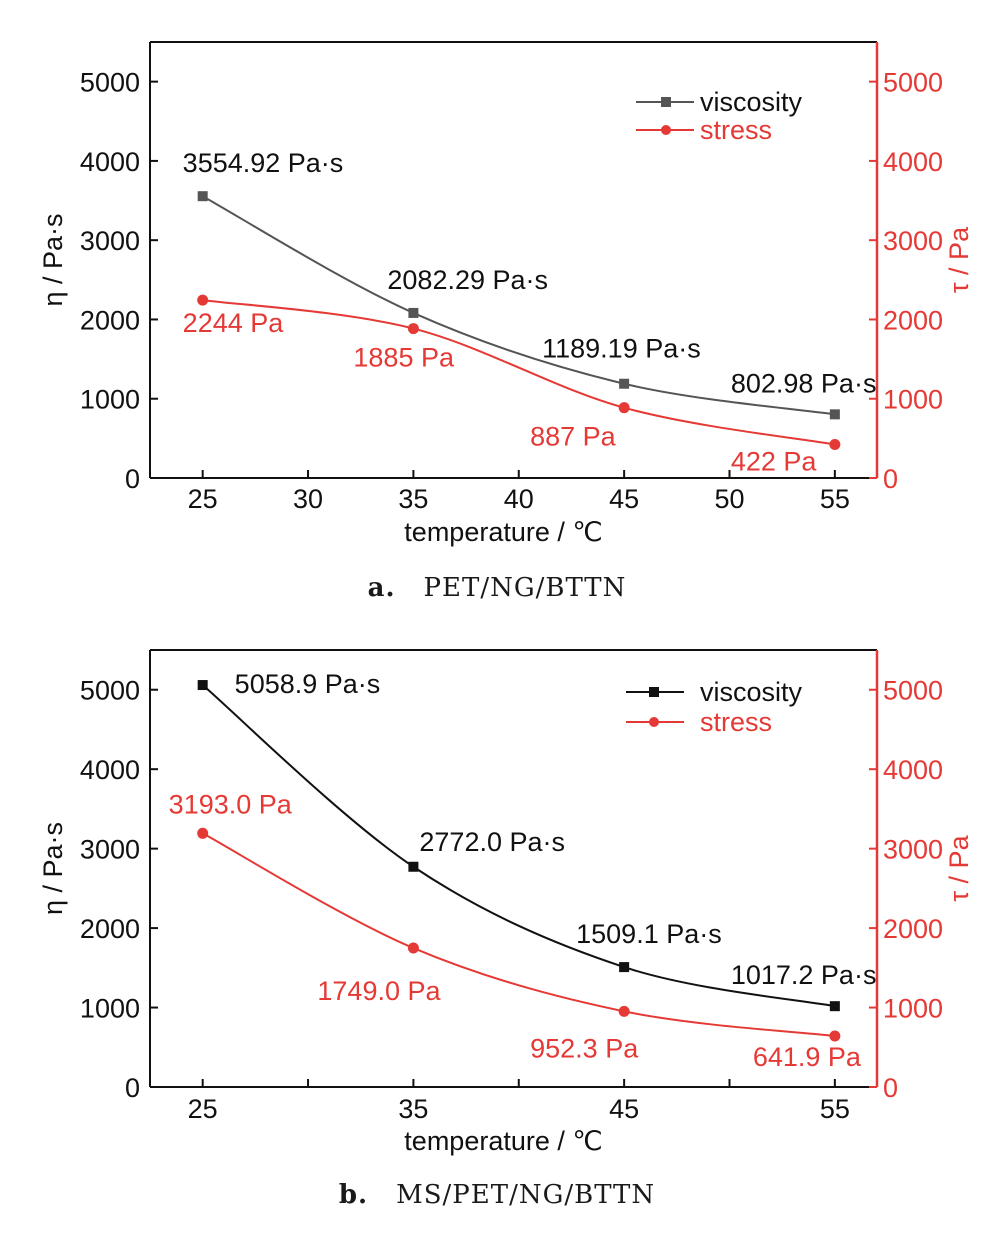 The width and height of the screenshot is (994, 1246). I want to click on data-label-viscosity: 1509.1 Pa·s, so click(649, 934).